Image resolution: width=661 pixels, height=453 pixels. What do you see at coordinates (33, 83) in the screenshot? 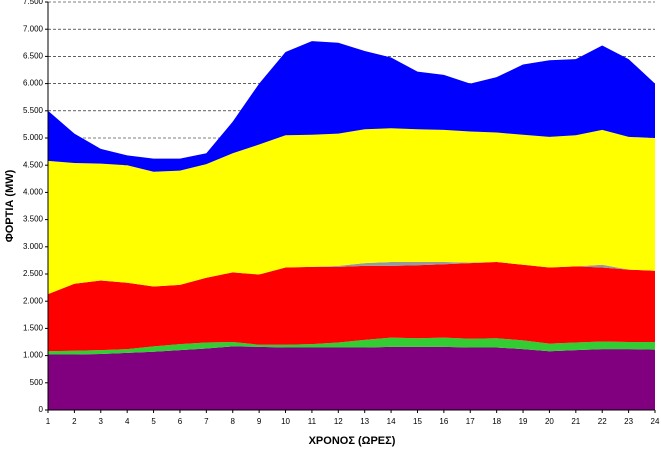
I see `y-tick-label: 6.000` at bounding box center [33, 83].